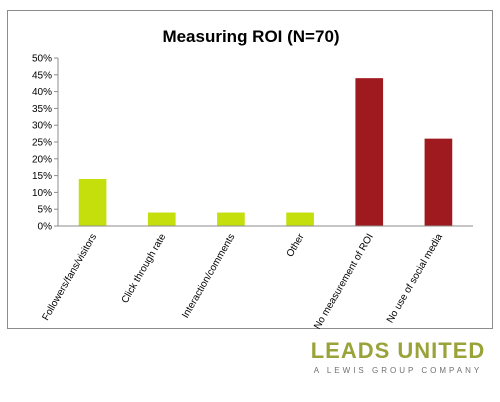 The image size is (500, 402). I want to click on category-label: Interaction/comments, so click(208, 276).